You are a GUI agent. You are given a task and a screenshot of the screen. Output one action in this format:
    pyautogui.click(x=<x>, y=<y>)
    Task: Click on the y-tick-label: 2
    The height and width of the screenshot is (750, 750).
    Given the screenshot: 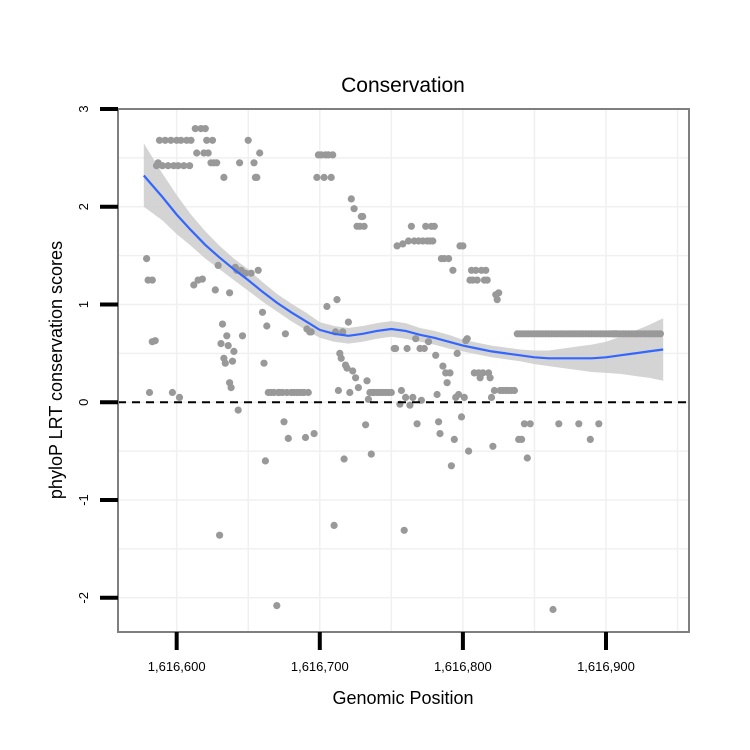 What is the action you would take?
    pyautogui.click(x=83, y=206)
    